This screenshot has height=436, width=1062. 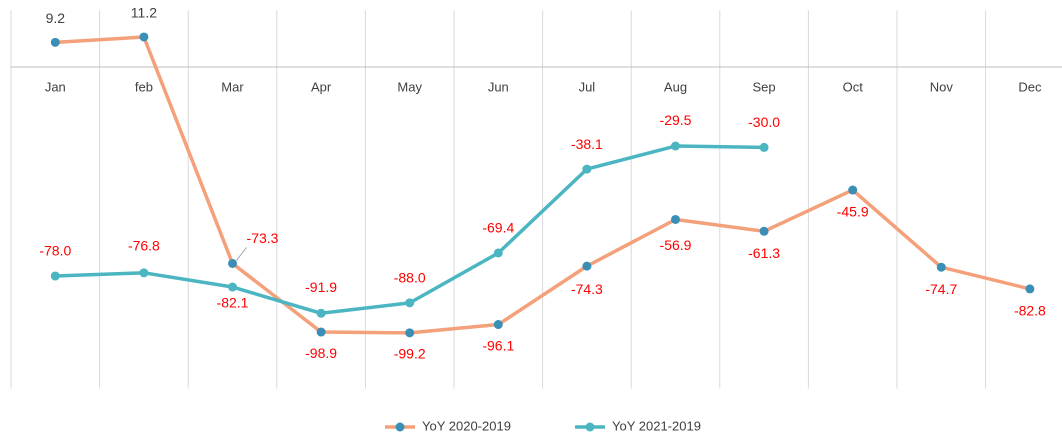 What do you see at coordinates (321, 353) in the screenshot?
I see `data-label: -98.9` at bounding box center [321, 353].